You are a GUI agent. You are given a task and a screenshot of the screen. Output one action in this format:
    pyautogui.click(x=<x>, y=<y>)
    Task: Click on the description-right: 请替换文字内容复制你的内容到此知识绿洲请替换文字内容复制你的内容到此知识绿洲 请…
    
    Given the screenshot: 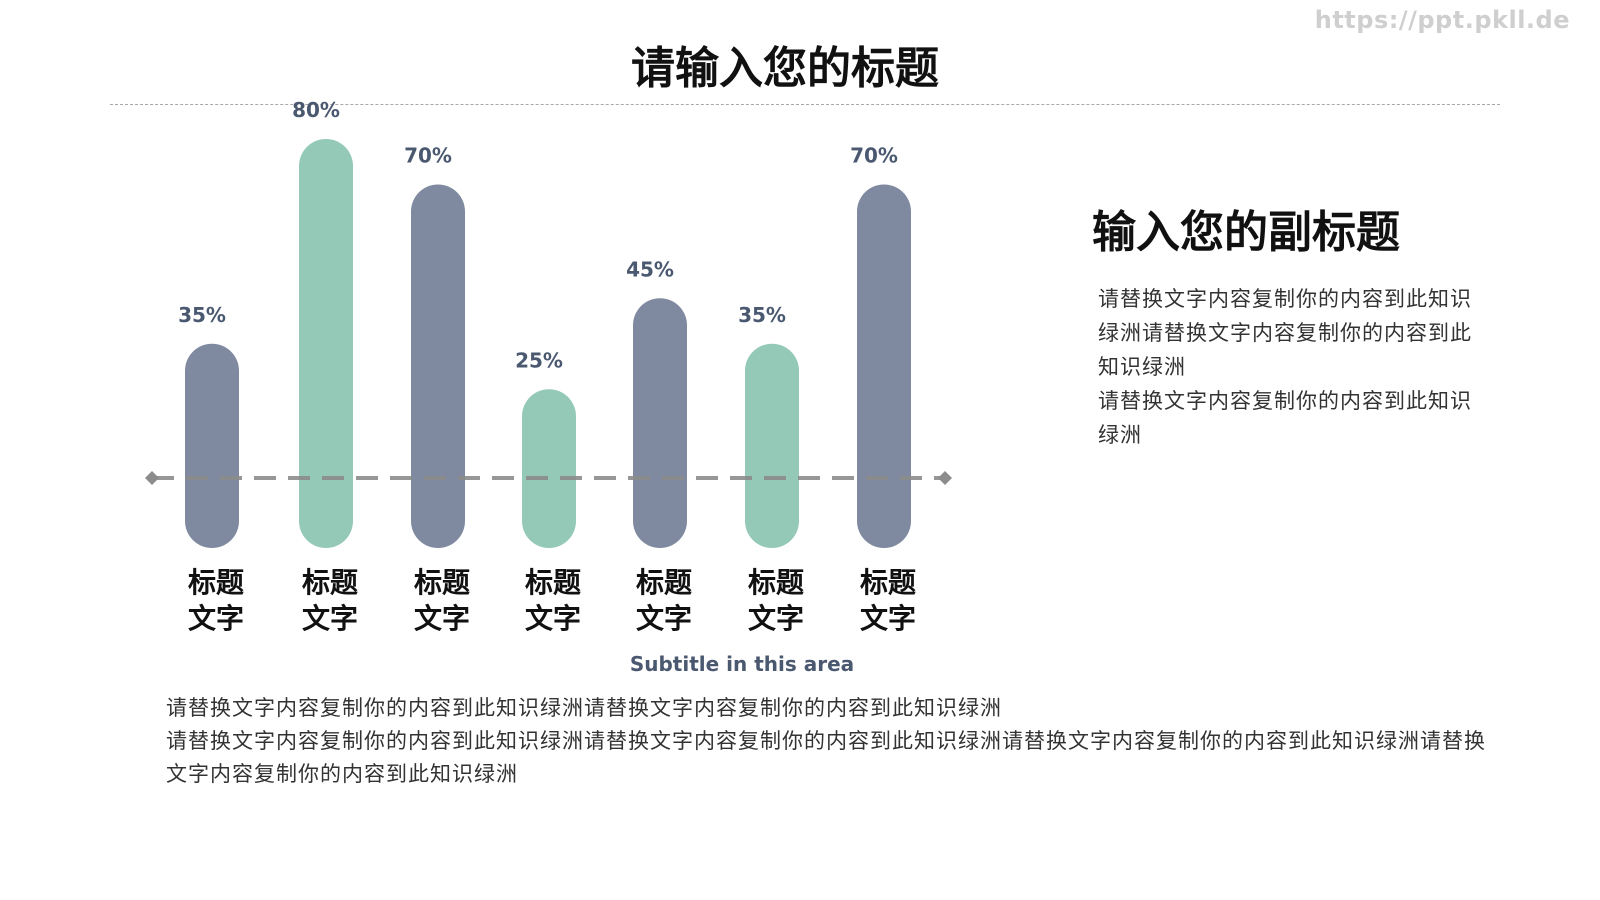 What is the action you would take?
    pyautogui.click(x=1288, y=367)
    